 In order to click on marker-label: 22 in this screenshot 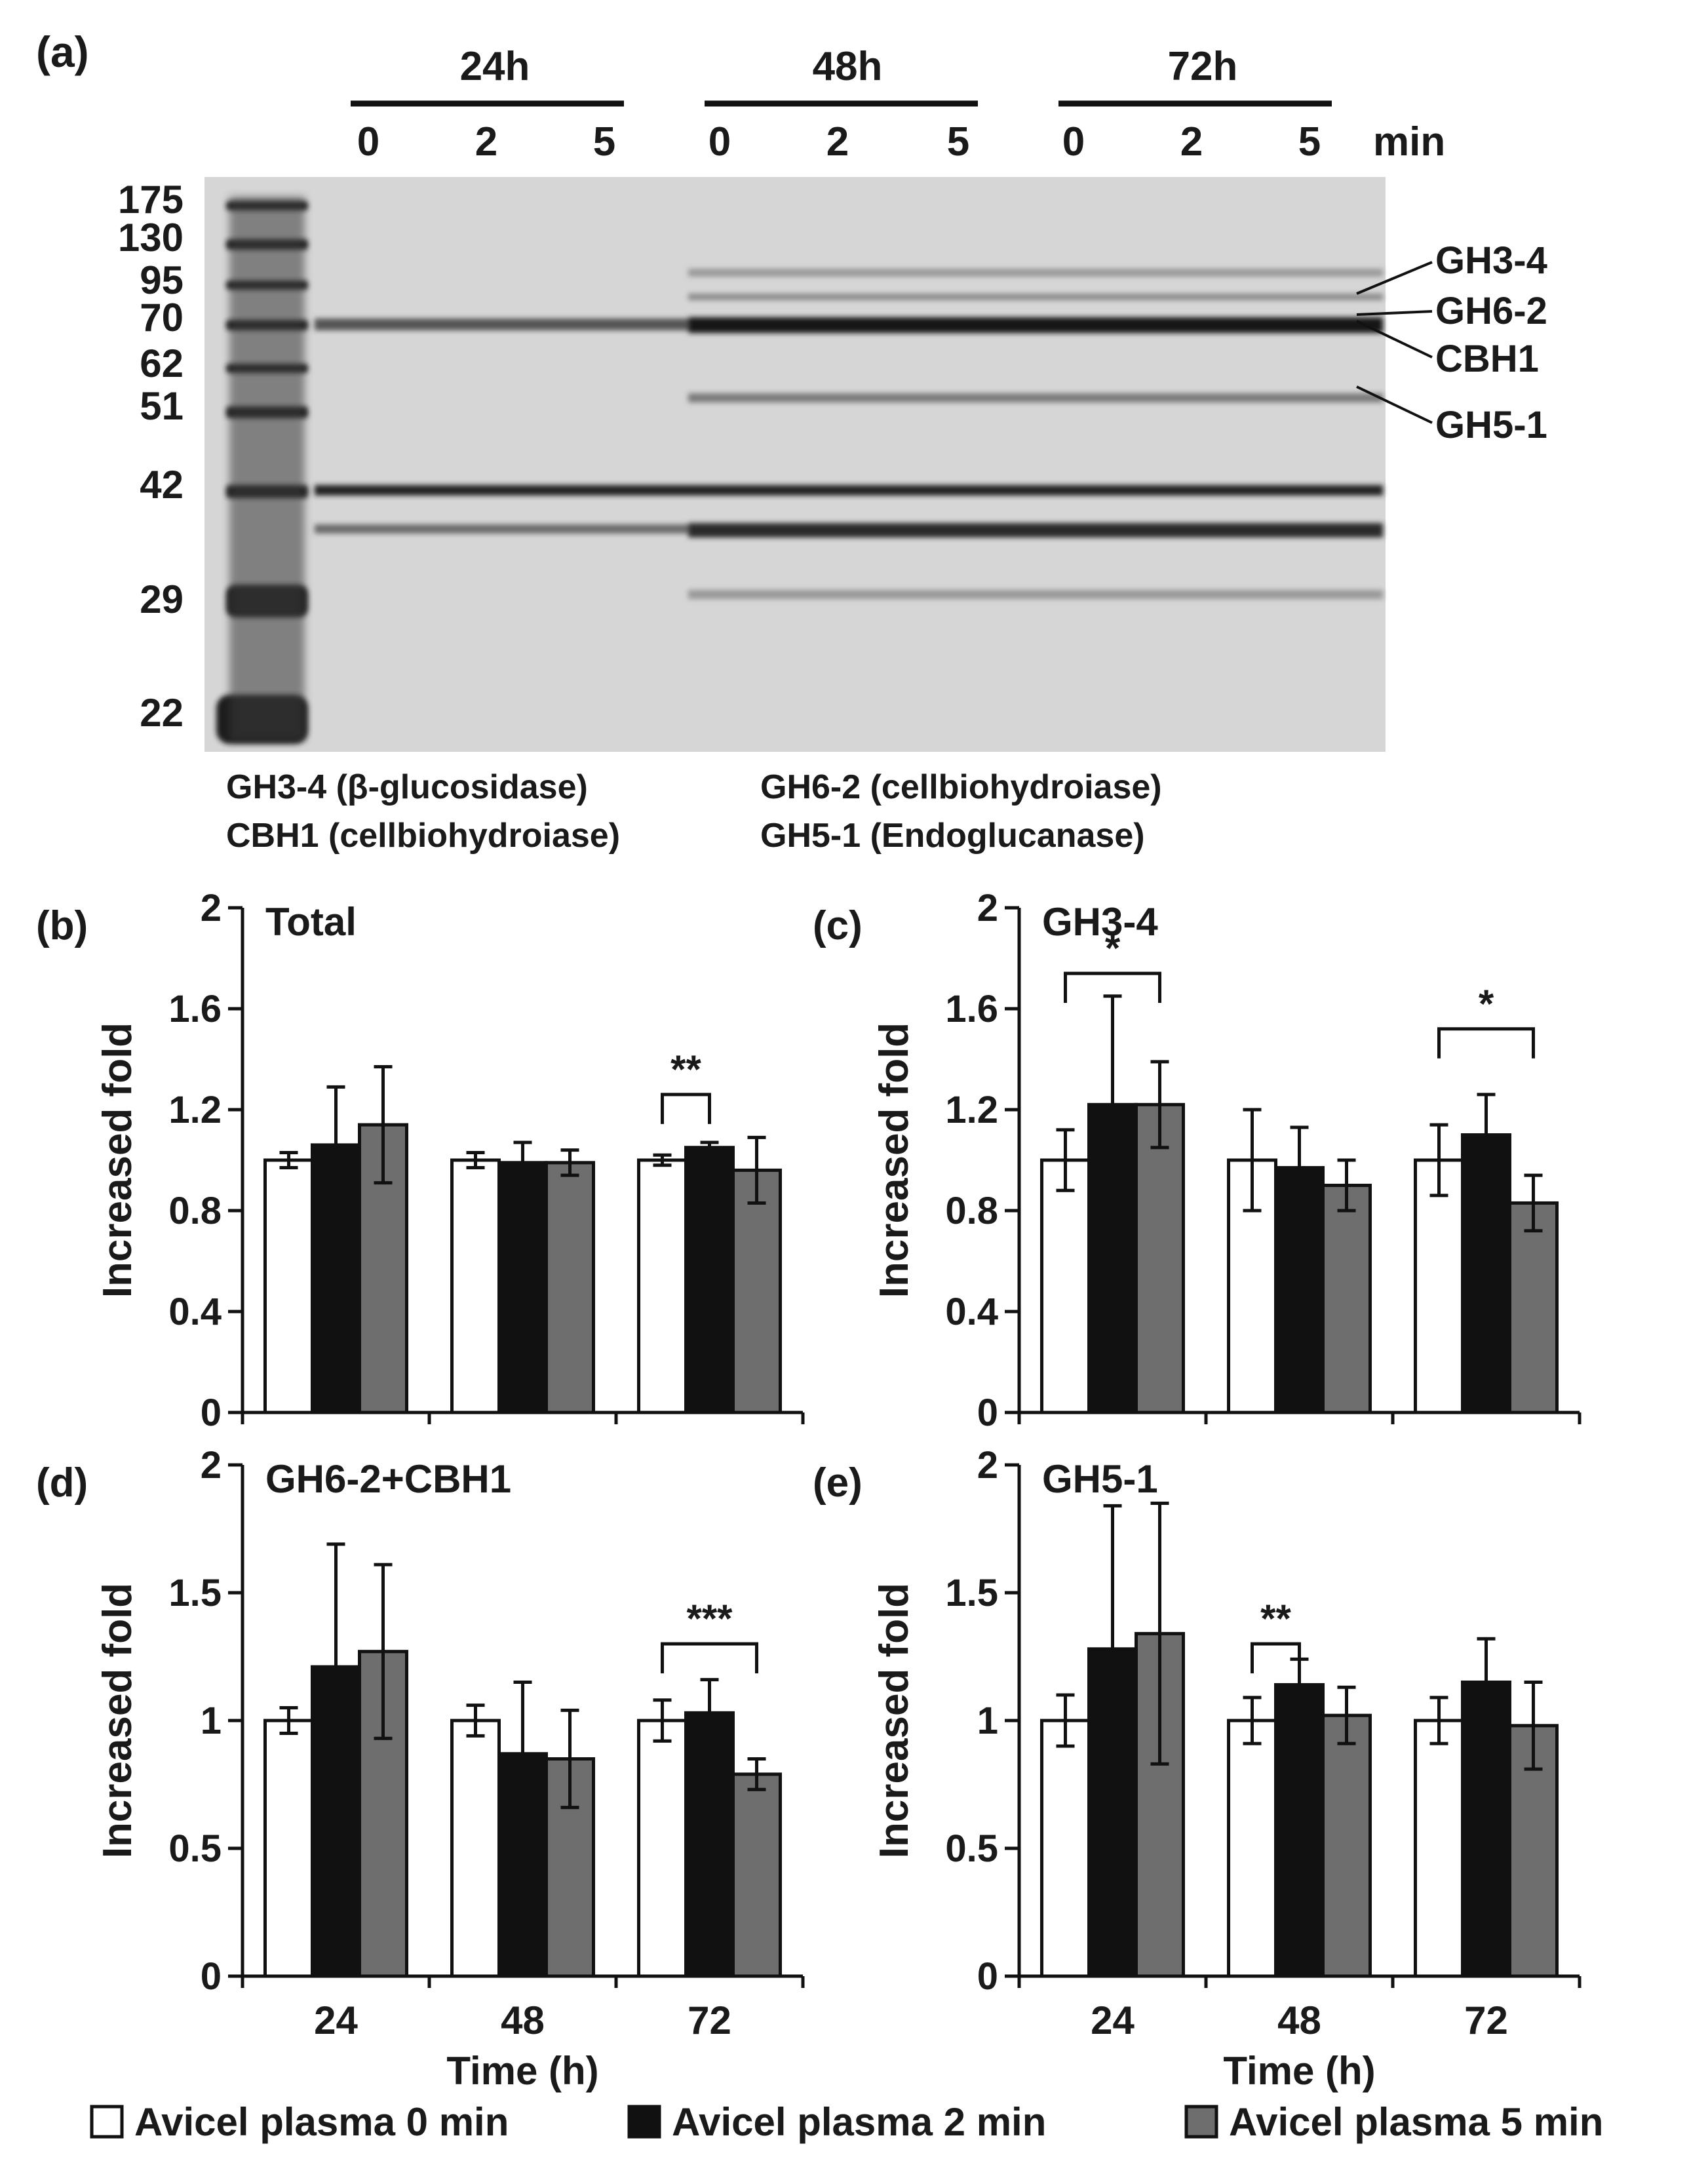, I will do `click(162, 713)`.